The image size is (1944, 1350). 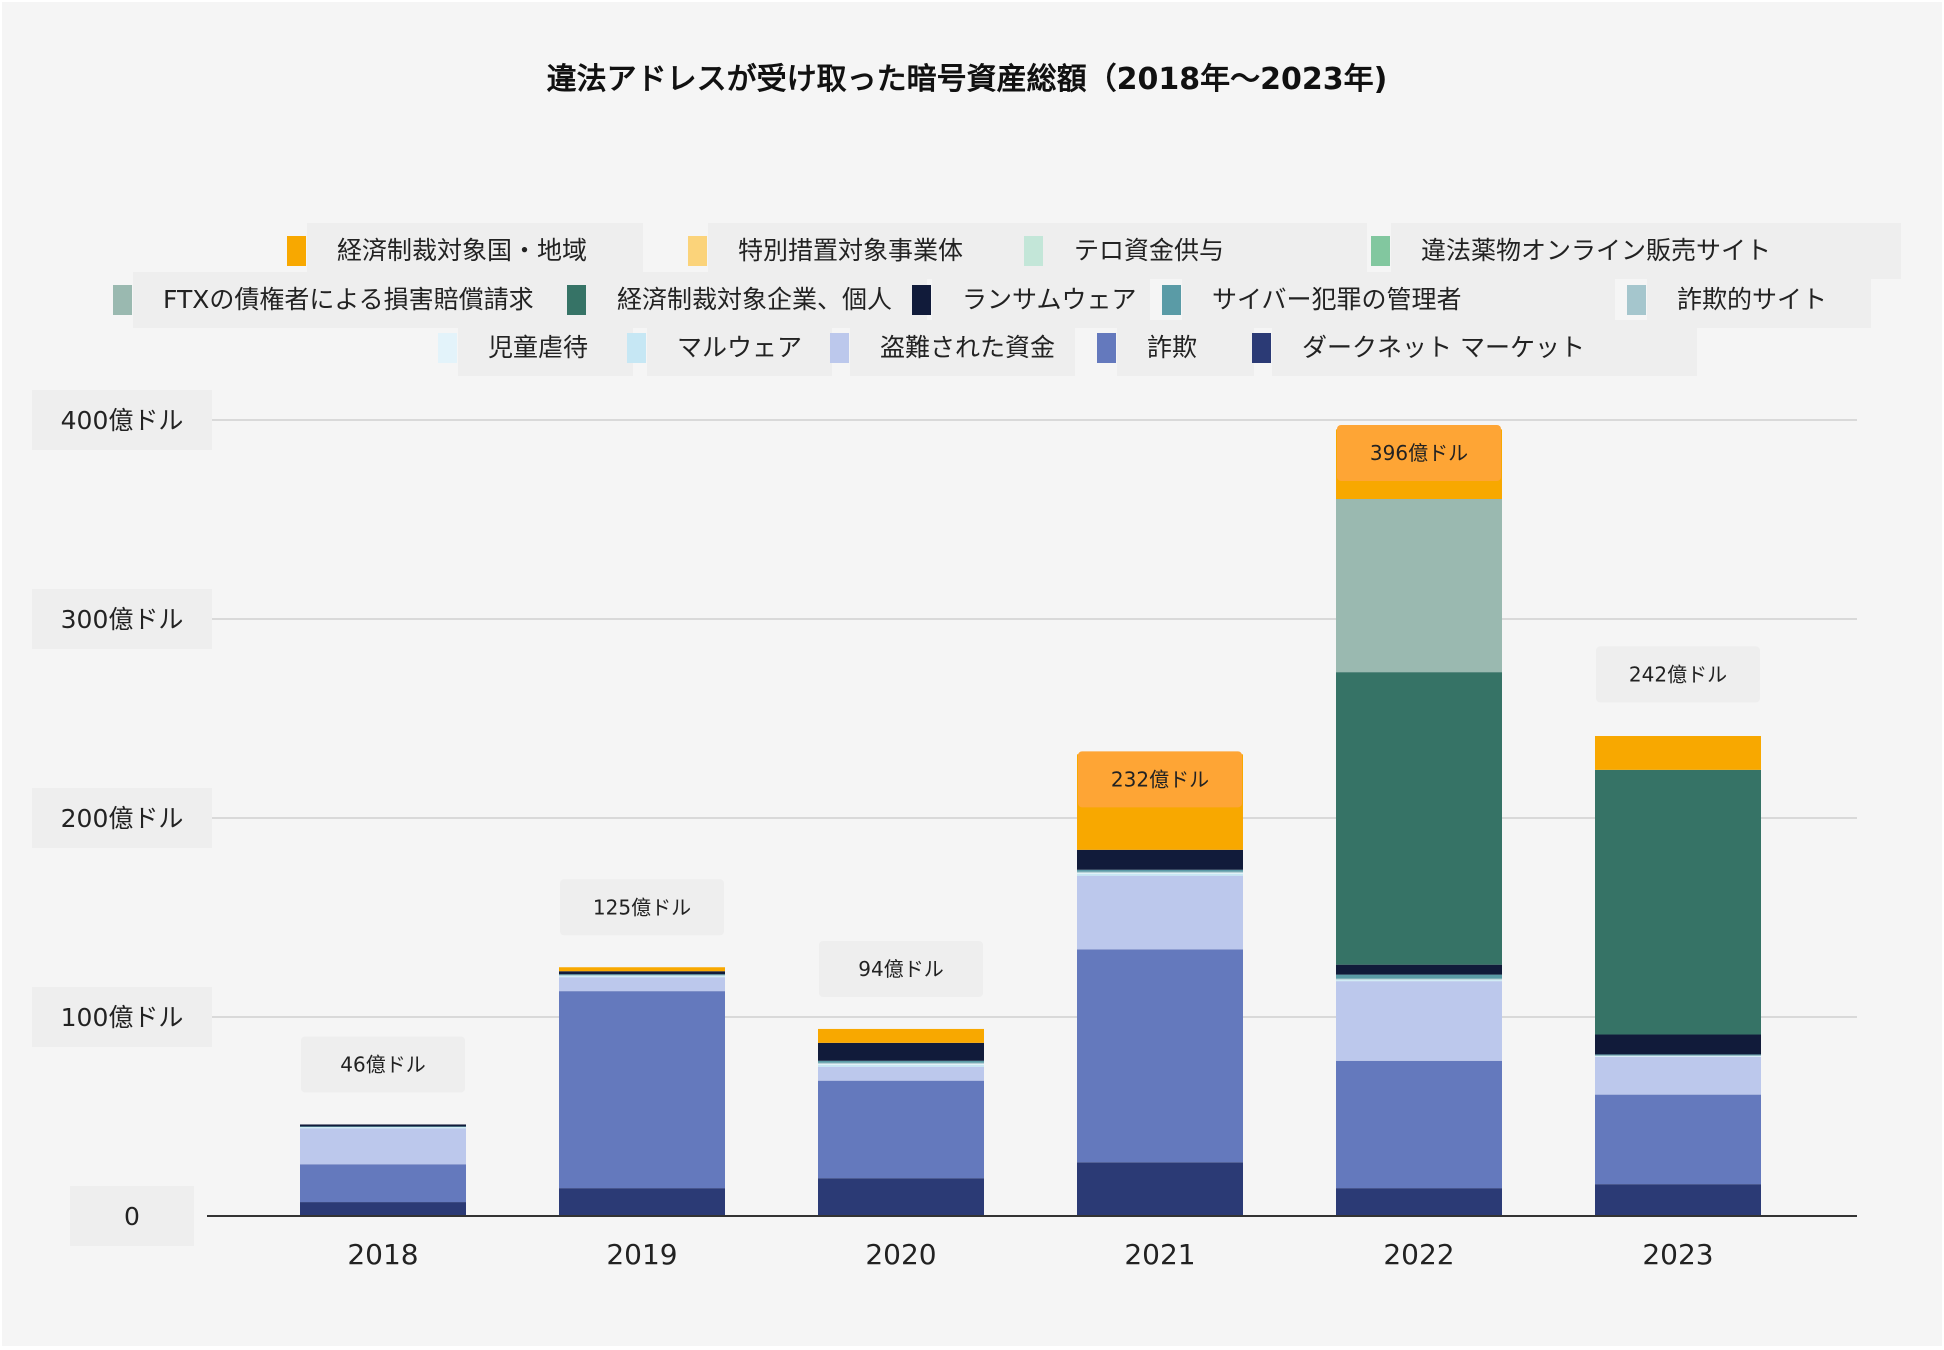 I want to click on x-tick-label-2023: 2023, so click(x=1677, y=1254).